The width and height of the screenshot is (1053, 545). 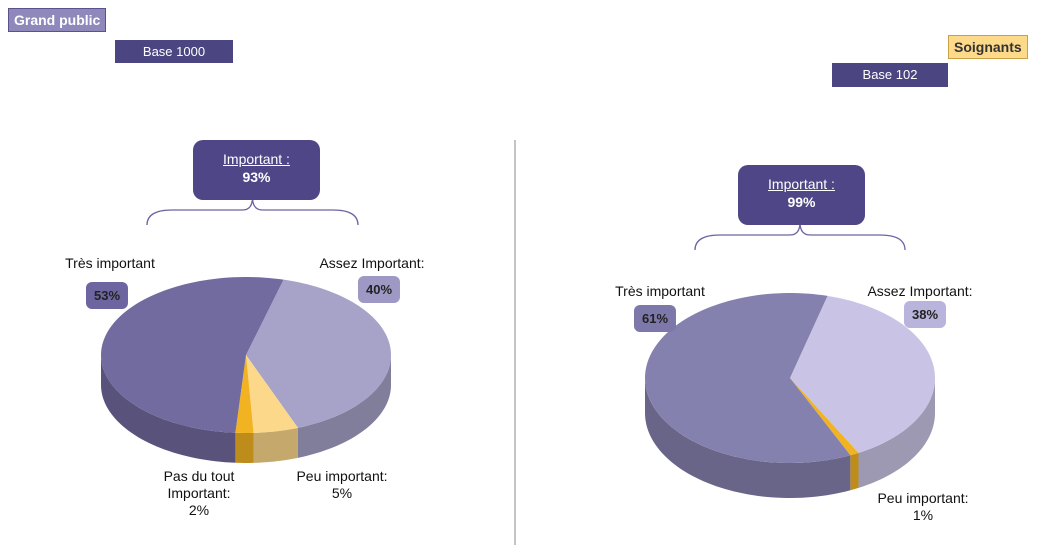 I want to click on value-bubble: 40%, so click(x=379, y=289).